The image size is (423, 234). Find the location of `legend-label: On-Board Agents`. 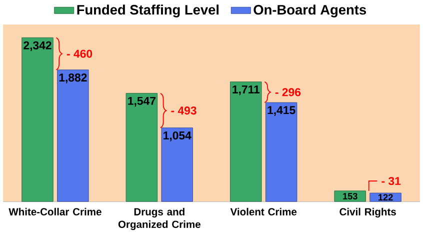

legend-label: On-Board Agents is located at coordinates (310, 11).